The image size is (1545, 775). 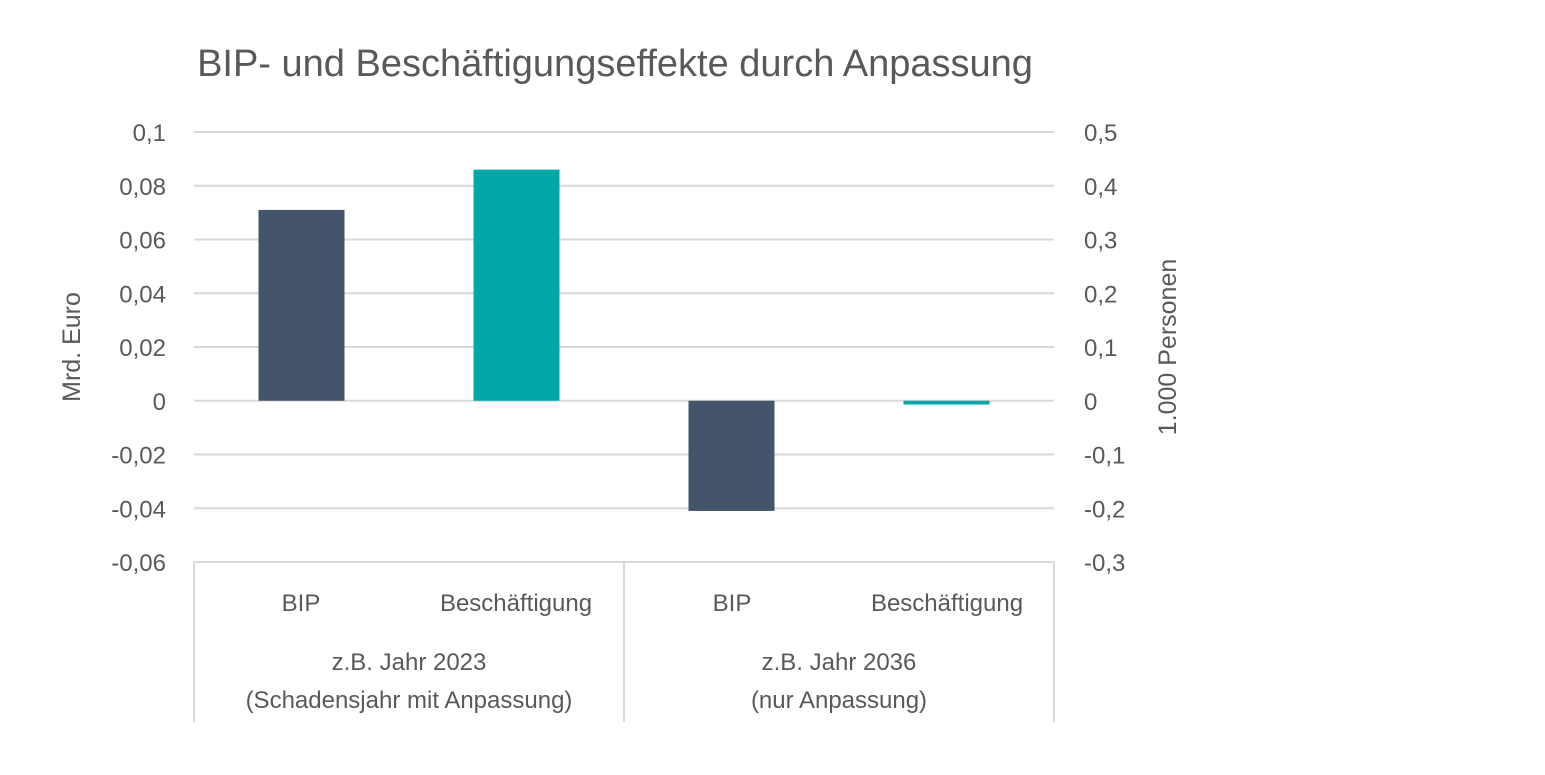 I want to click on left-tick-label: 0,04, so click(x=142, y=294).